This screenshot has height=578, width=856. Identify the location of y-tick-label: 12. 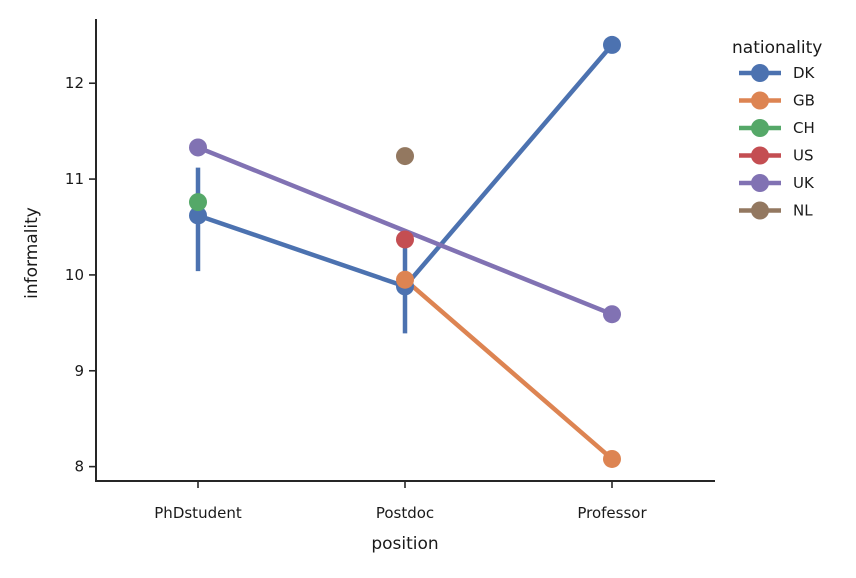
(74, 83).